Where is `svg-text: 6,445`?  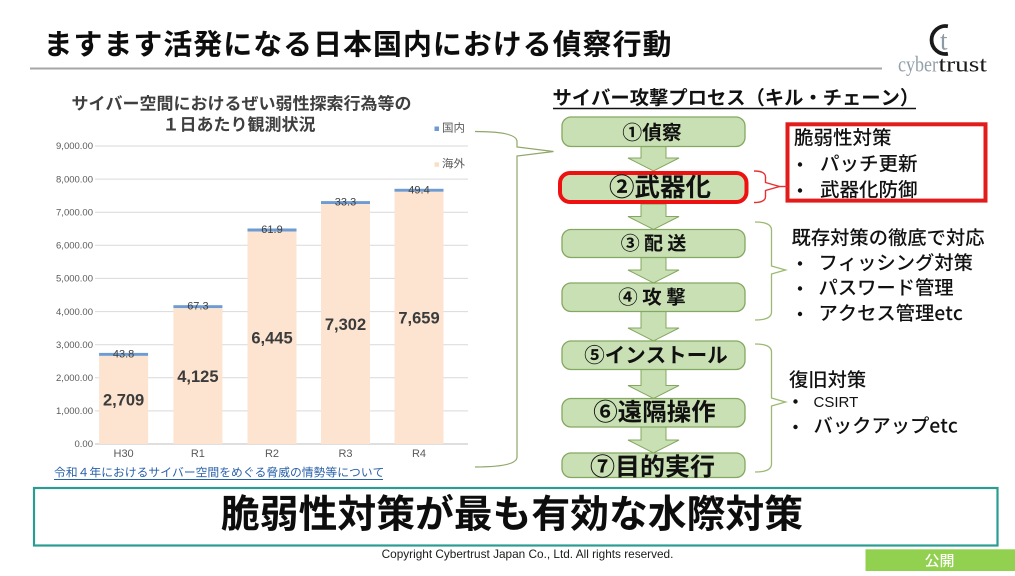
svg-text: 6,445 is located at coordinates (271, 339).